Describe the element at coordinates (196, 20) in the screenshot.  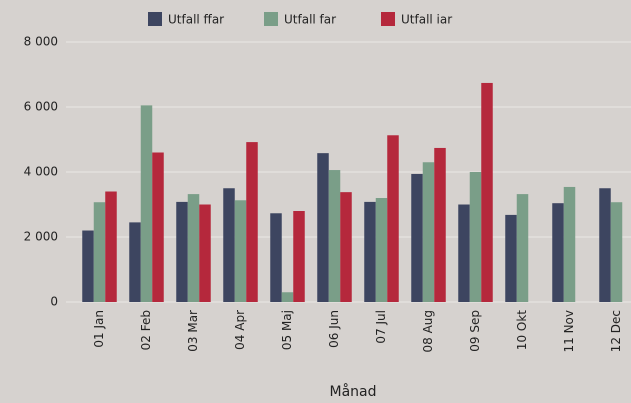
I see `legend-label: Utfall ffar` at that location.